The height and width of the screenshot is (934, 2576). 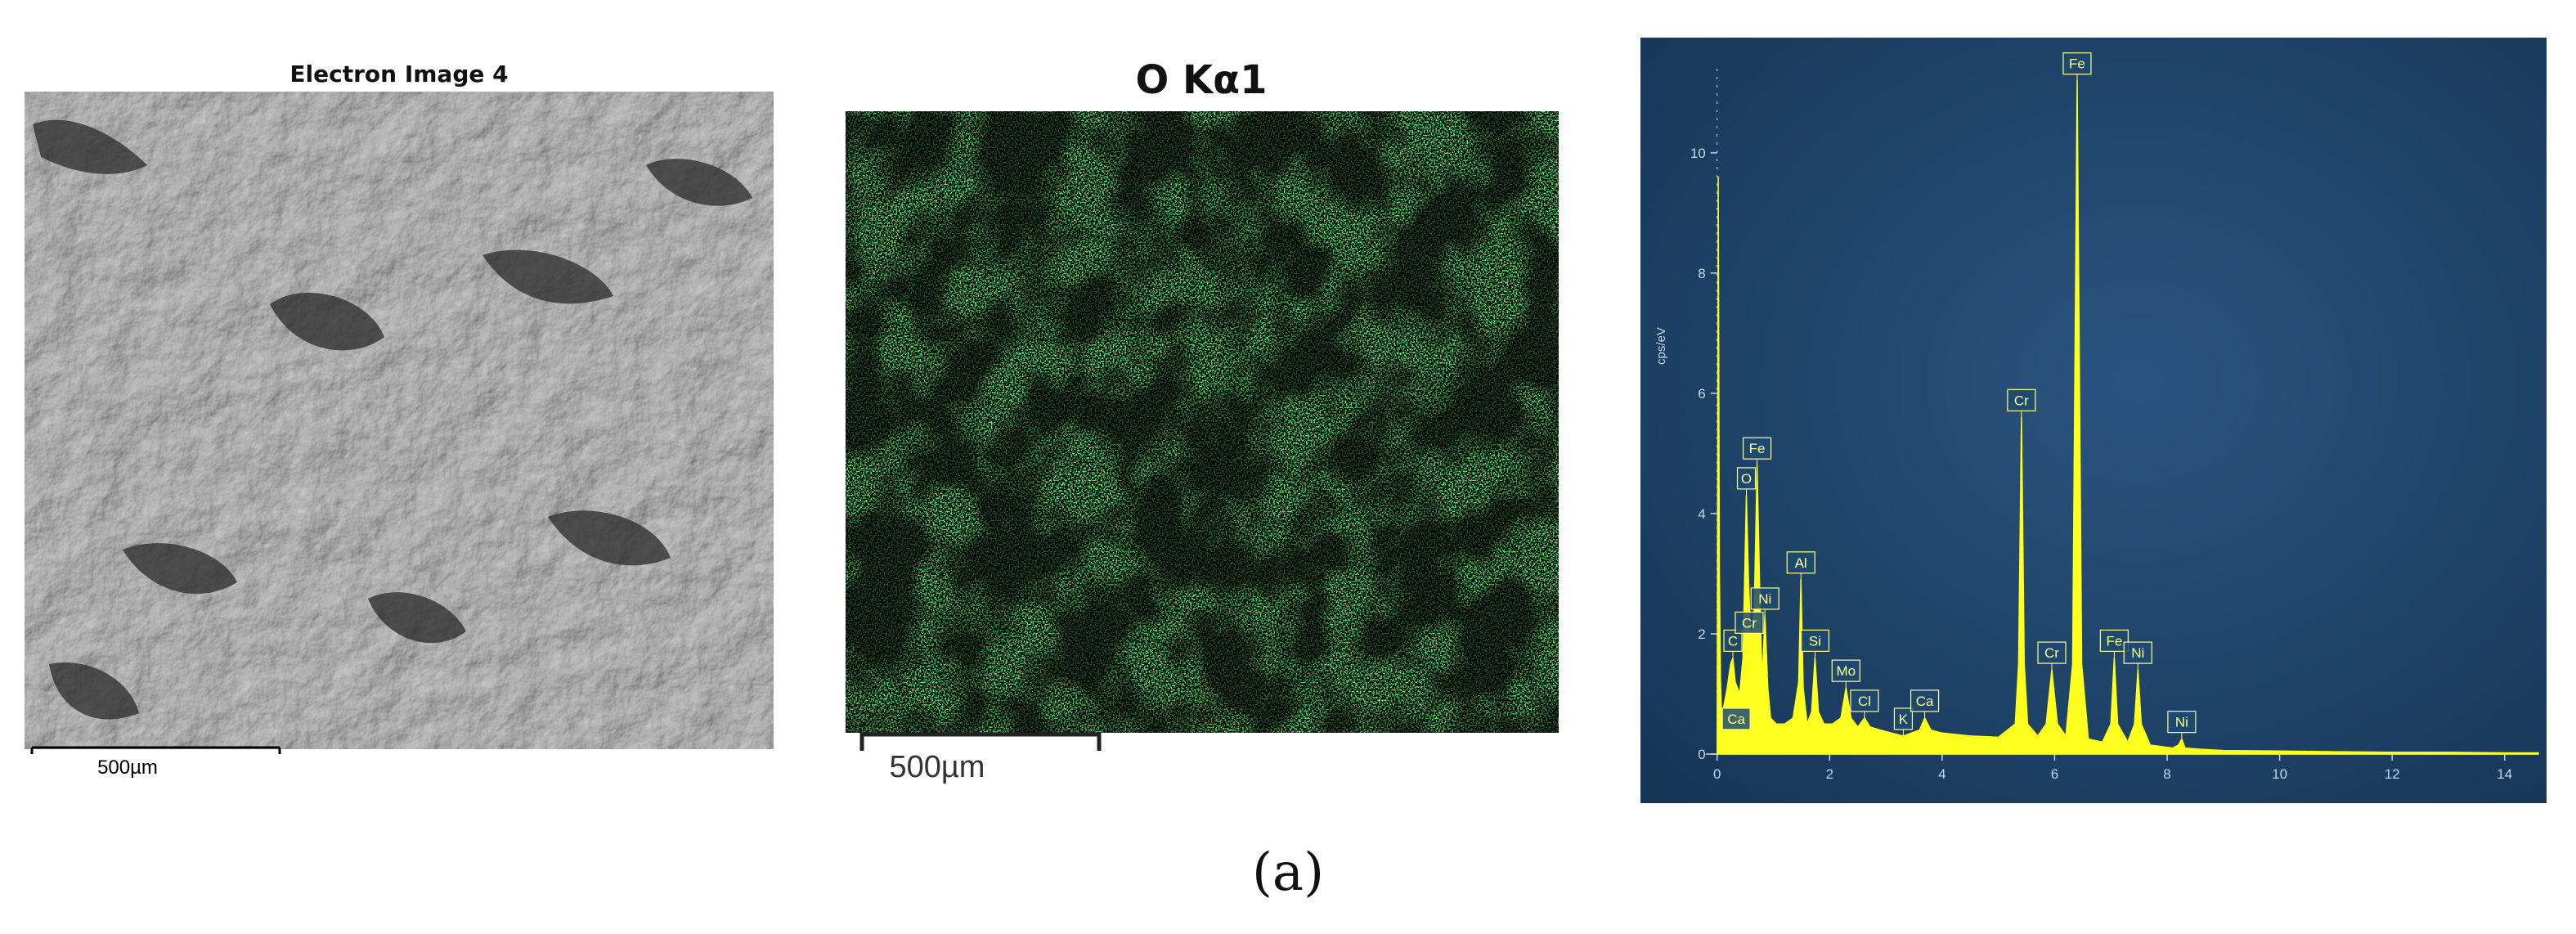 I want to click on peak-label: Al, so click(x=1801, y=565).